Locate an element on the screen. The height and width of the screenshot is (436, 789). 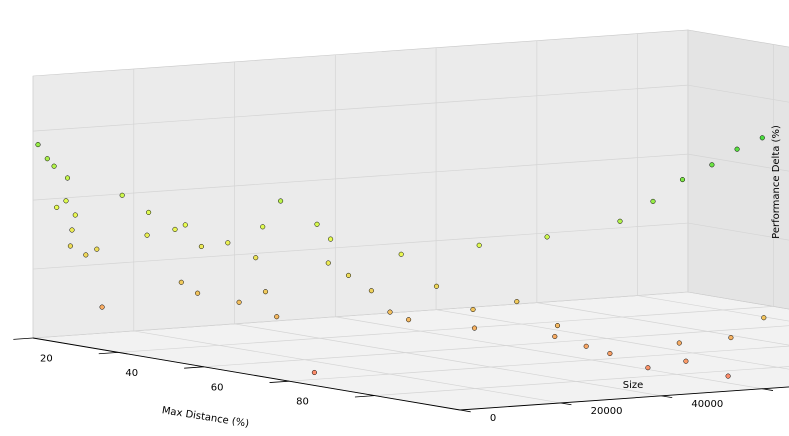
y-tick-label: 0 is located at coordinates (493, 418).